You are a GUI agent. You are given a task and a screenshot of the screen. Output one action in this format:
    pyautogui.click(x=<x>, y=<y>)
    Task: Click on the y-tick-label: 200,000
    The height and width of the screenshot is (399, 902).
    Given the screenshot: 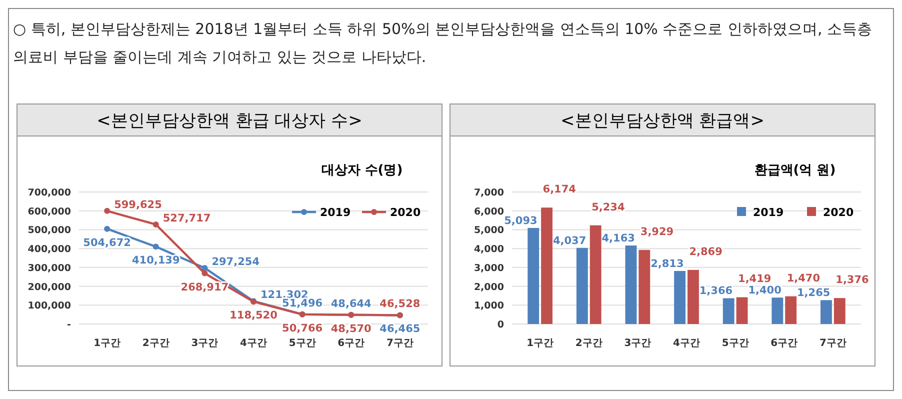 What is the action you would take?
    pyautogui.click(x=50, y=287)
    